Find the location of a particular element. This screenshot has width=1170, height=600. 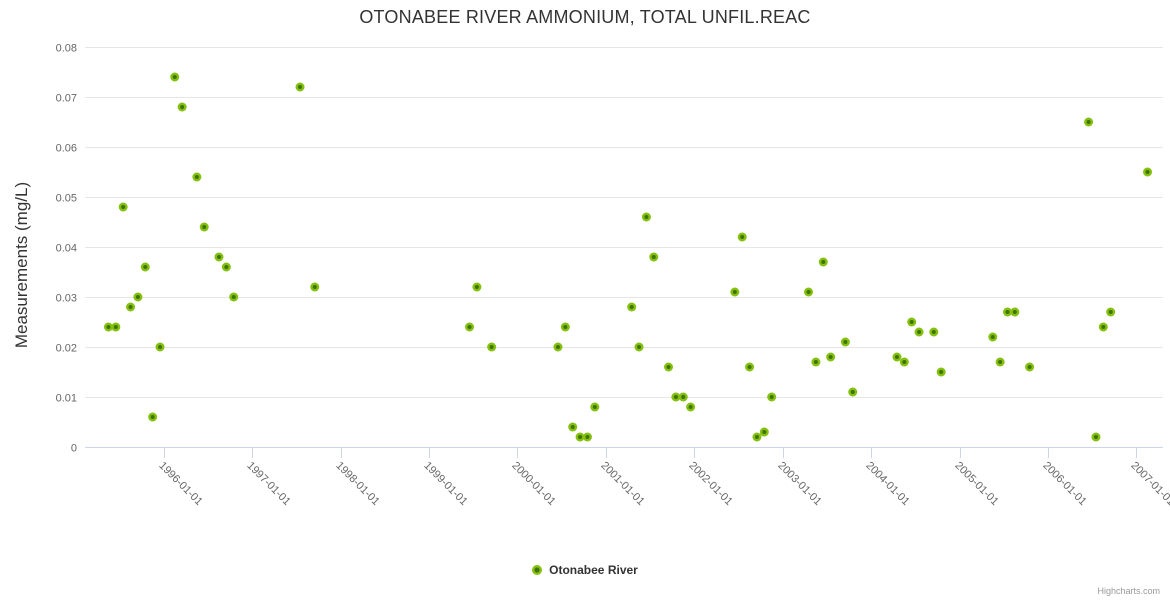

x-axis-tick-label: 1997-01-01 is located at coordinates (268, 484).